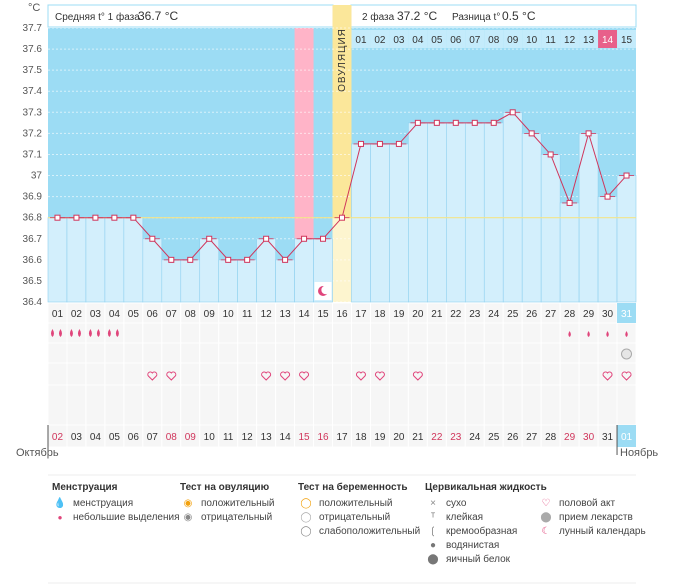 The width and height of the screenshot is (675, 587). Describe the element at coordinates (191, 314) in the screenshot. I see `cycle-day-label: 08` at that location.